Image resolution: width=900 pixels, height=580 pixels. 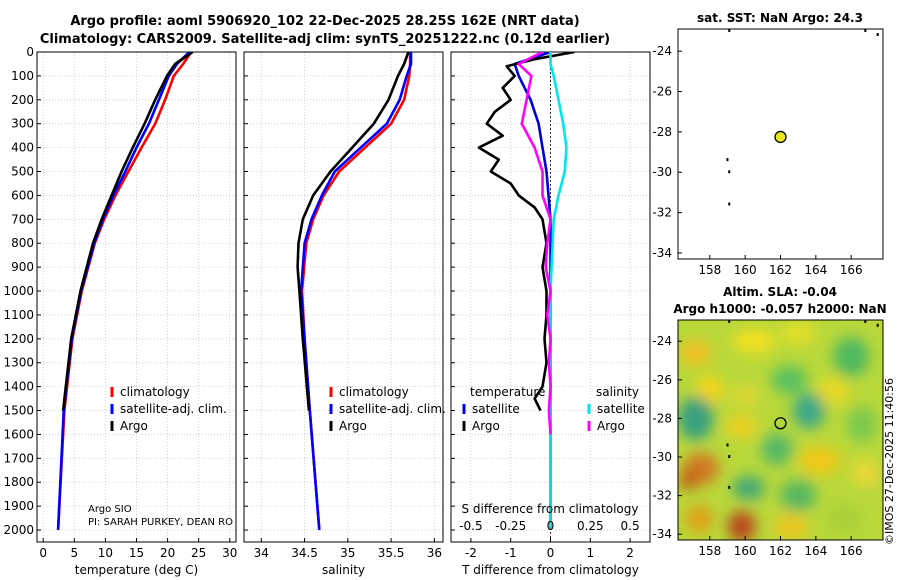 I want to click on y-tick-label: 200, so click(x=22, y=100).